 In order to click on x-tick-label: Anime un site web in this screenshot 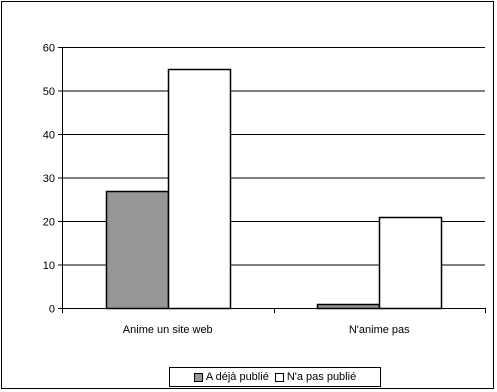, I will do `click(168, 330)`.